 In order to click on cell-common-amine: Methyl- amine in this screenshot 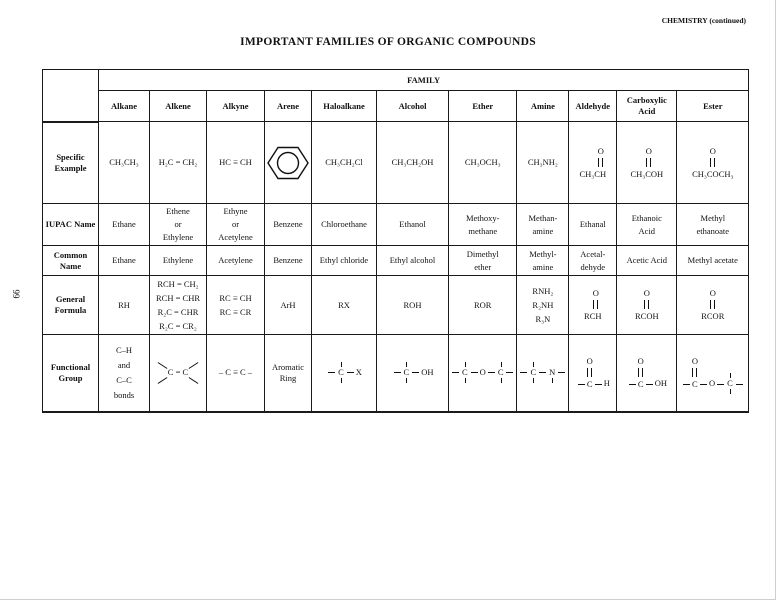, I will do `click(543, 260)`.